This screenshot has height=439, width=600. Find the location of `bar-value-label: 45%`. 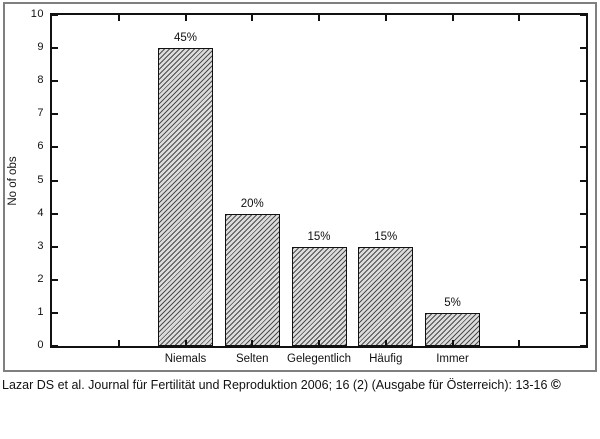

bar-value-label: 45% is located at coordinates (185, 38).